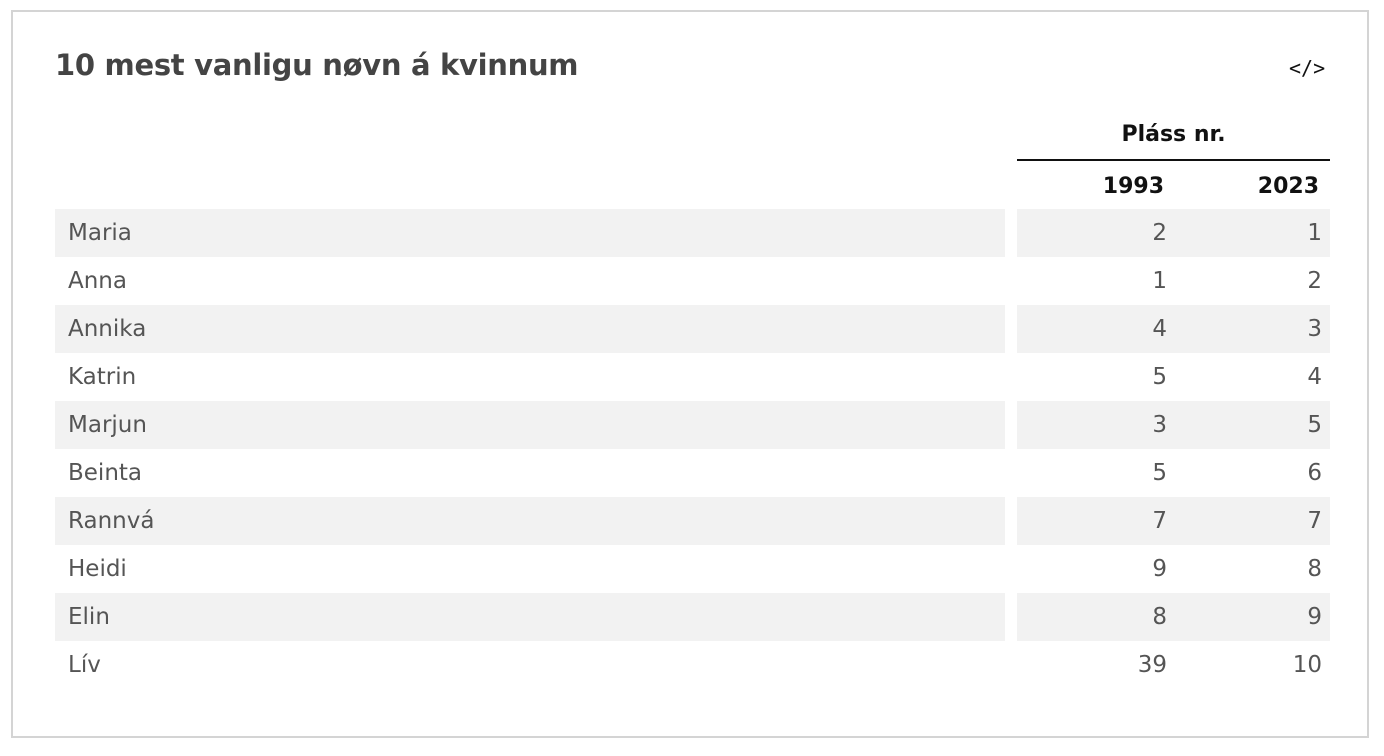  I want to click on group-header-divider, so click(1173, 160).